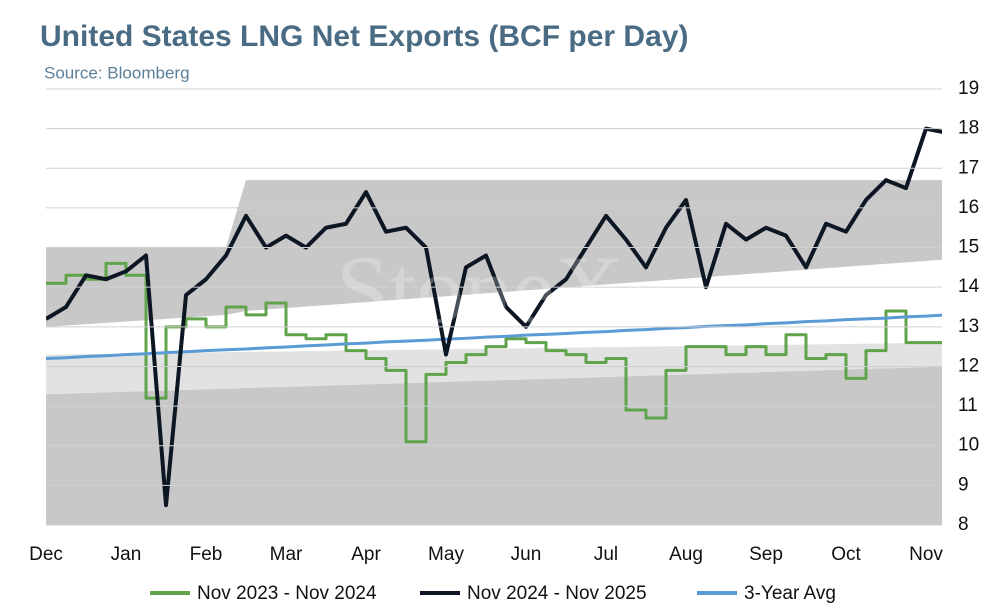 Image resolution: width=994 pixels, height=613 pixels. What do you see at coordinates (846, 554) in the screenshot?
I see `x-tick-label: Oct` at bounding box center [846, 554].